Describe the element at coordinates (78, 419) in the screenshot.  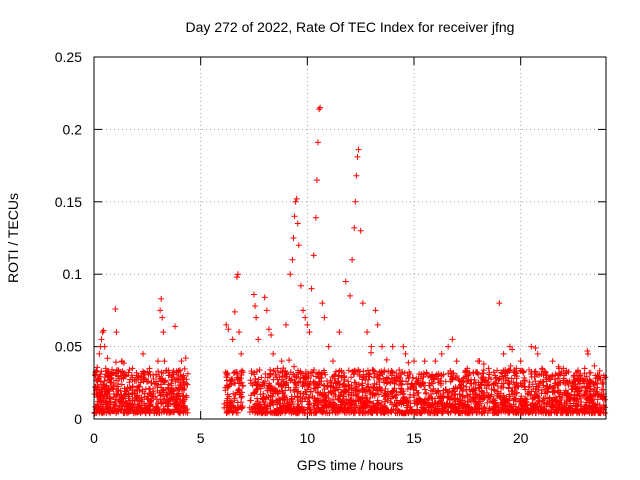
I see `y-tick-label: 0` at that location.